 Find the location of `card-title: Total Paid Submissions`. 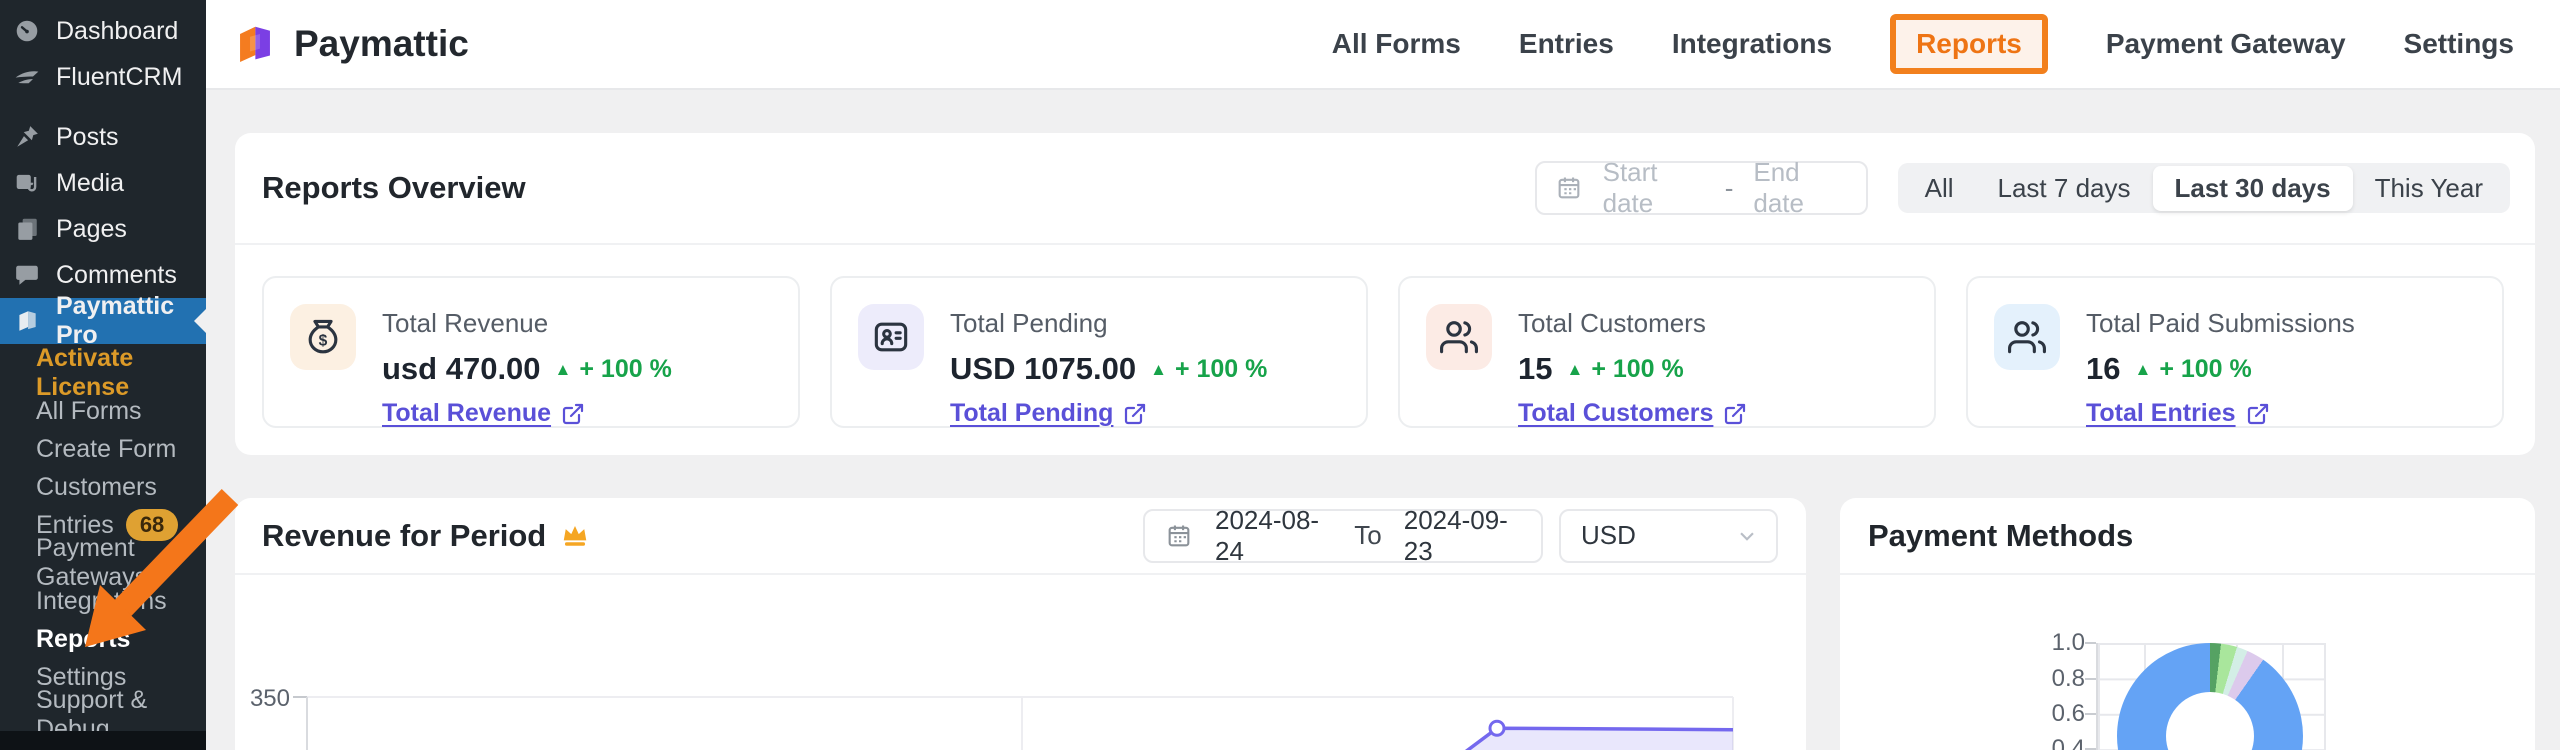

card-title: Total Paid Submissions is located at coordinates (2220, 323).